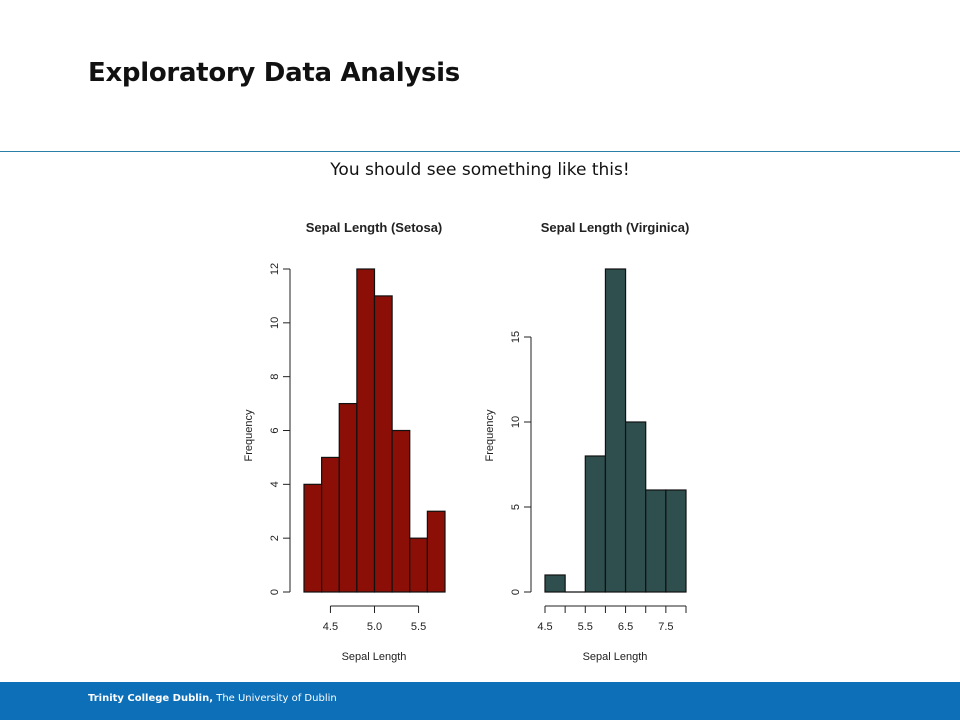 Image resolution: width=960 pixels, height=720 pixels. I want to click on y-tick-label: 4, so click(275, 484).